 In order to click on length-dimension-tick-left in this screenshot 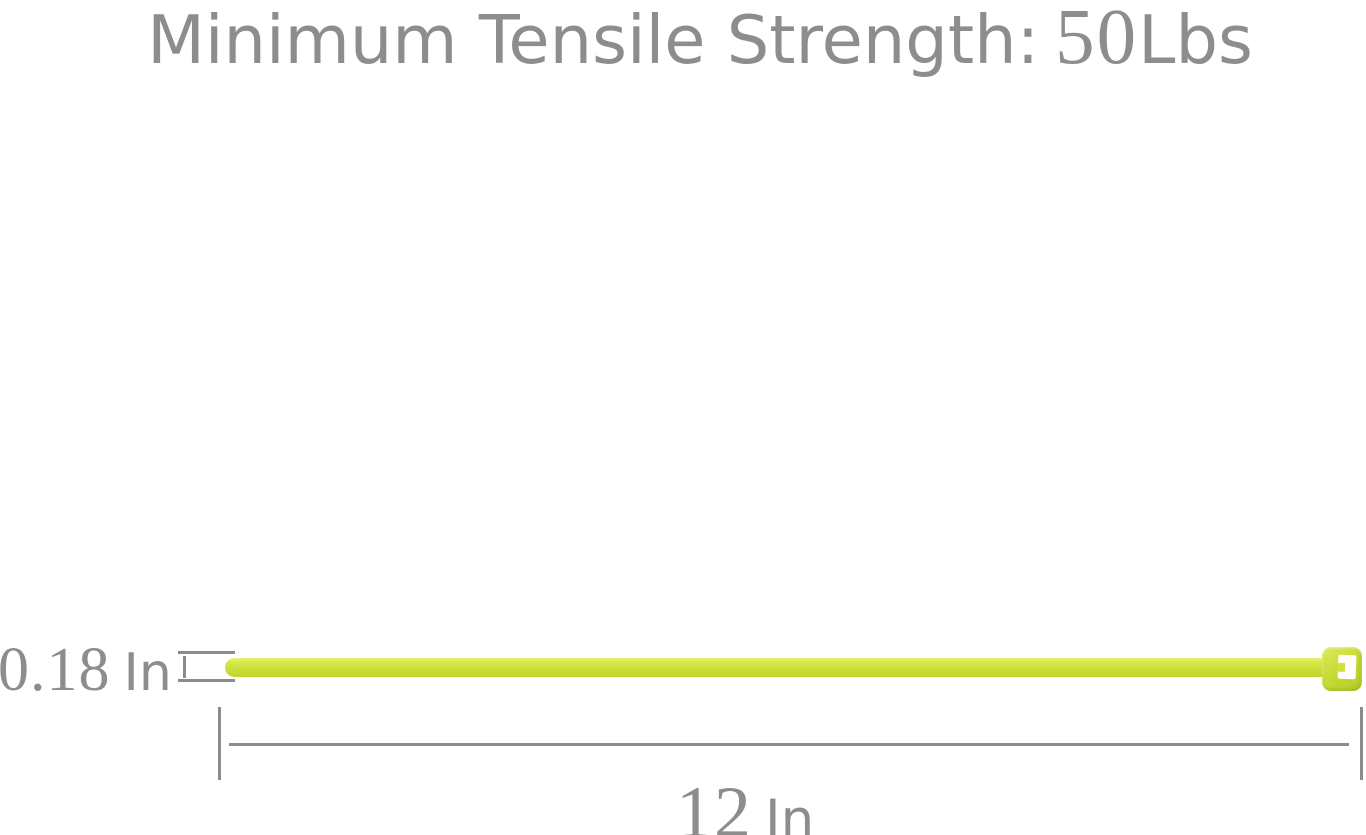, I will do `click(219, 743)`.